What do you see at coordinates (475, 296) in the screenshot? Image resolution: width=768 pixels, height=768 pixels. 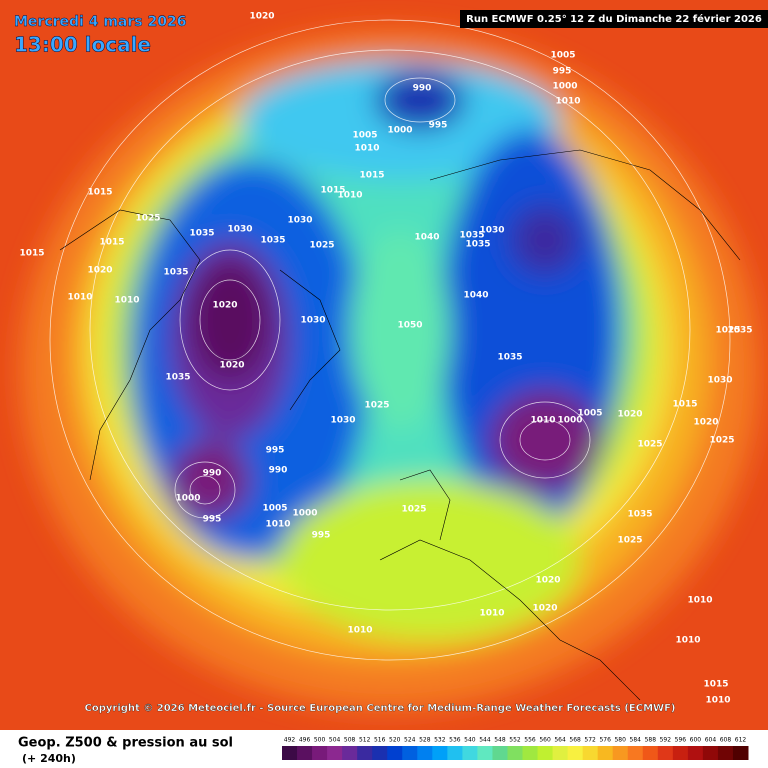 I see `isobar-label: 1040` at bounding box center [475, 296].